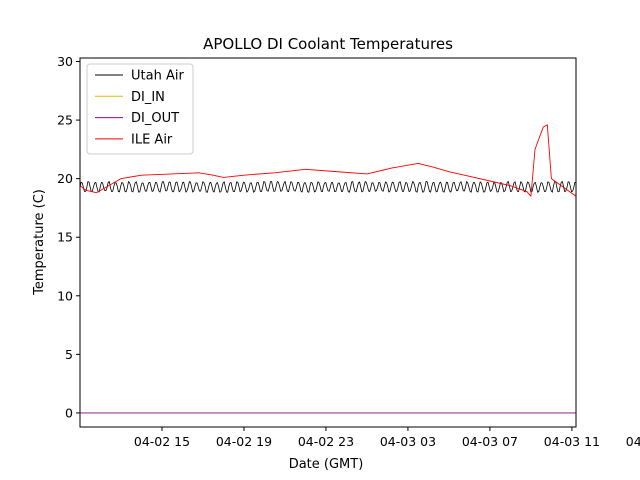  I want to click on chart-title: APOLLO DI Coolant Temperatures, so click(328, 44).